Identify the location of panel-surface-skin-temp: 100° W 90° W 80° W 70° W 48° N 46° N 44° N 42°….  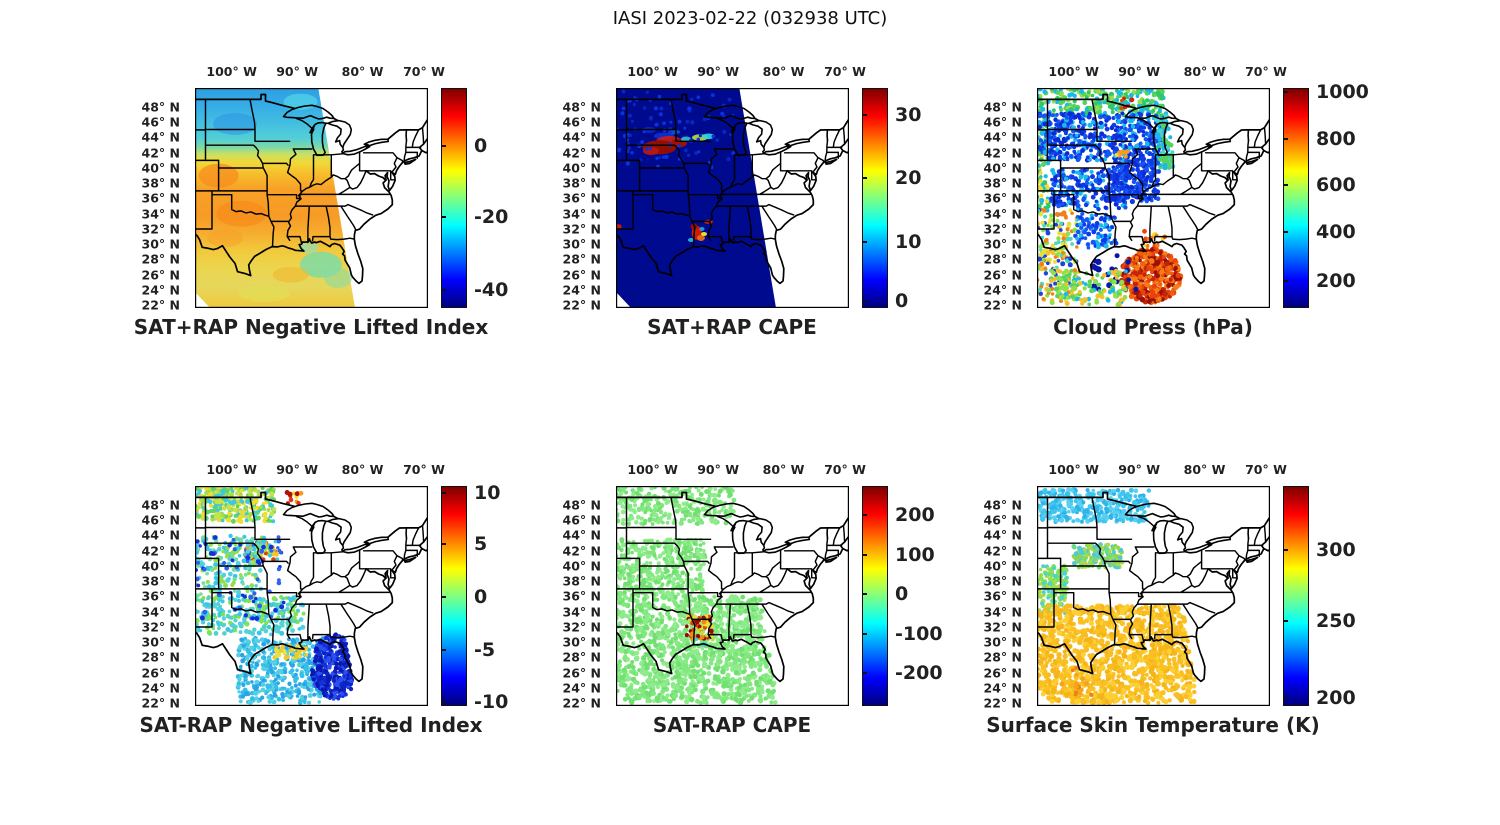
(1149, 622).